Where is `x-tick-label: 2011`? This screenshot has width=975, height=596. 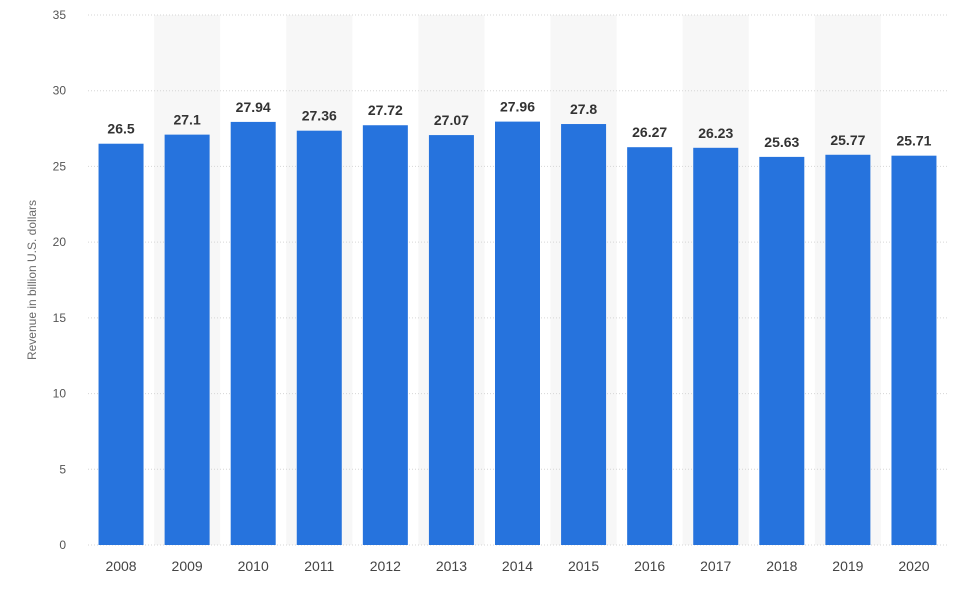
x-tick-label: 2011 is located at coordinates (319, 566).